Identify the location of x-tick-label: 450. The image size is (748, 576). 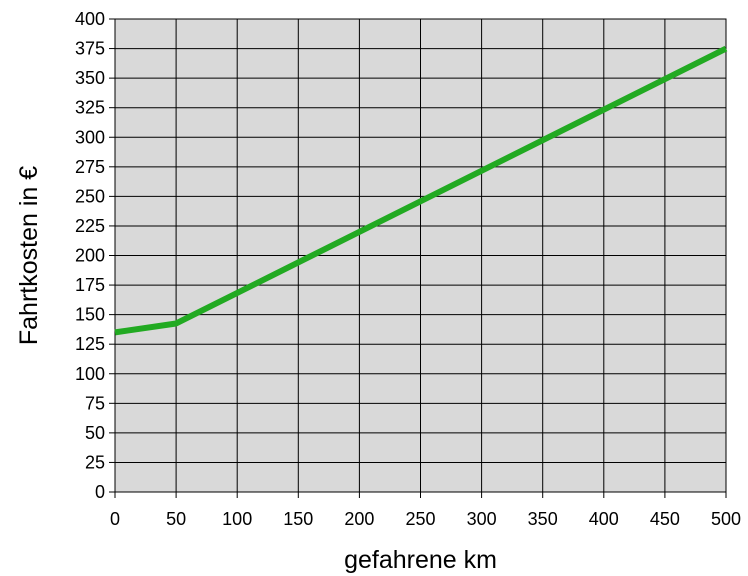
(665, 519).